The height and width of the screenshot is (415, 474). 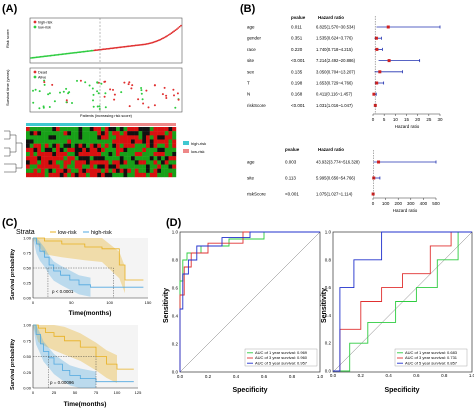 What do you see at coordinates (292, 149) in the screenshot?
I see `forest2-pvalue-header: pvalue` at bounding box center [292, 149].